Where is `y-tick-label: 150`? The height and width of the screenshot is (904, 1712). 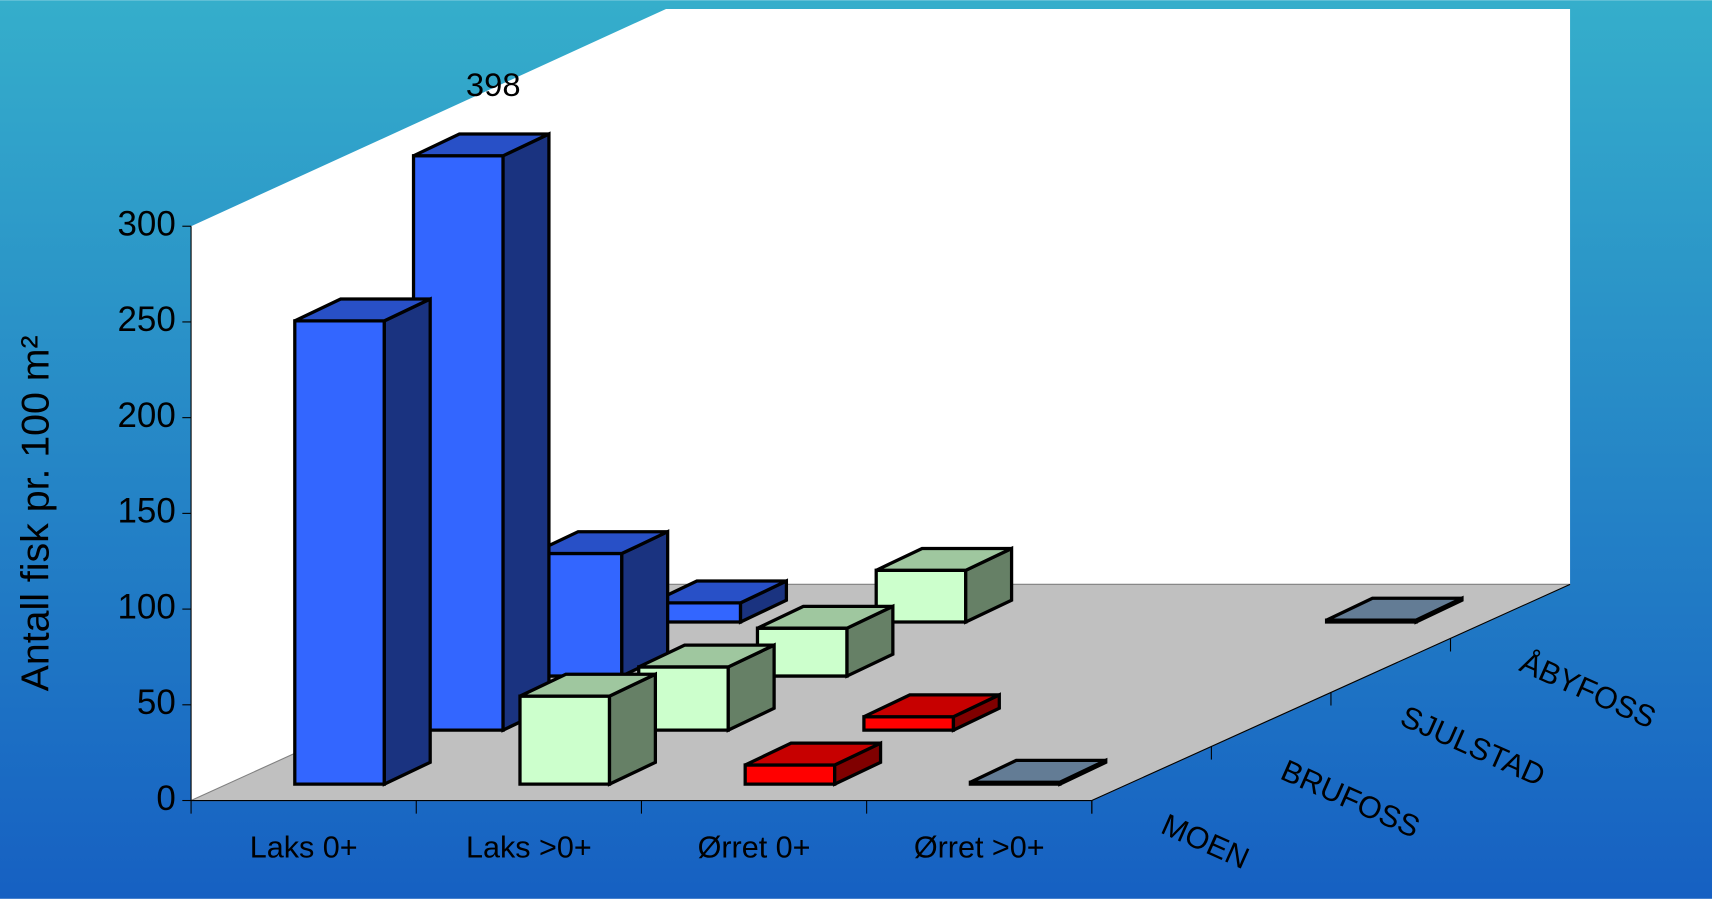 y-tick-label: 150 is located at coordinates (147, 511).